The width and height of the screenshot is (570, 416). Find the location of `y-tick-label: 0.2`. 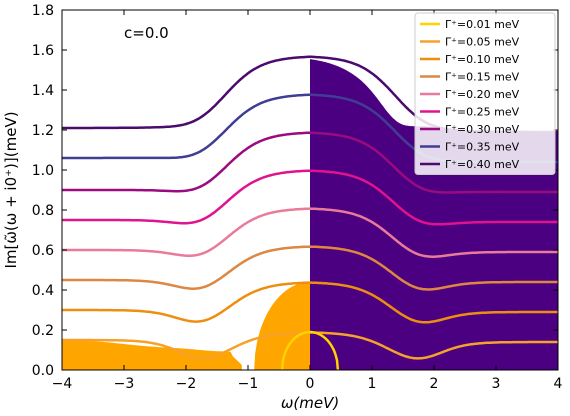

y-tick-label: 0.2 is located at coordinates (43, 331).